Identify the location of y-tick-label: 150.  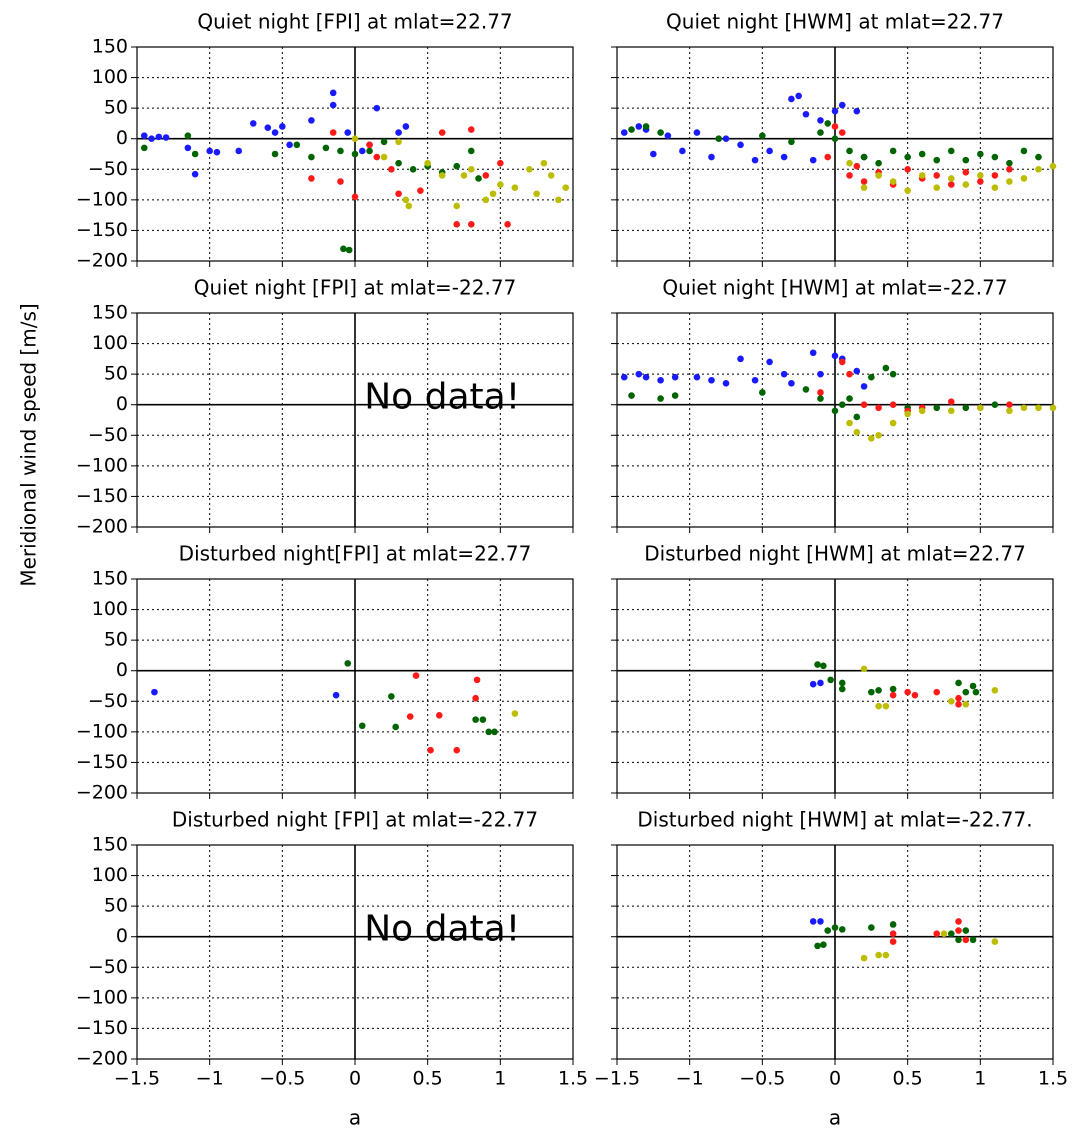
(110, 845).